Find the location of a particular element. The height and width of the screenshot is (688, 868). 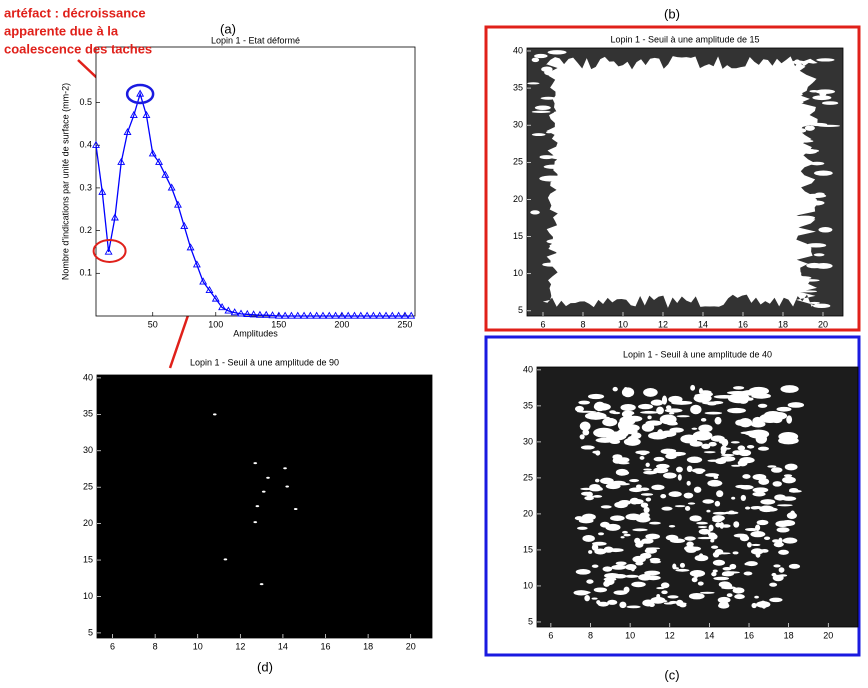

y-tick-label: 40 is located at coordinates (528, 369).